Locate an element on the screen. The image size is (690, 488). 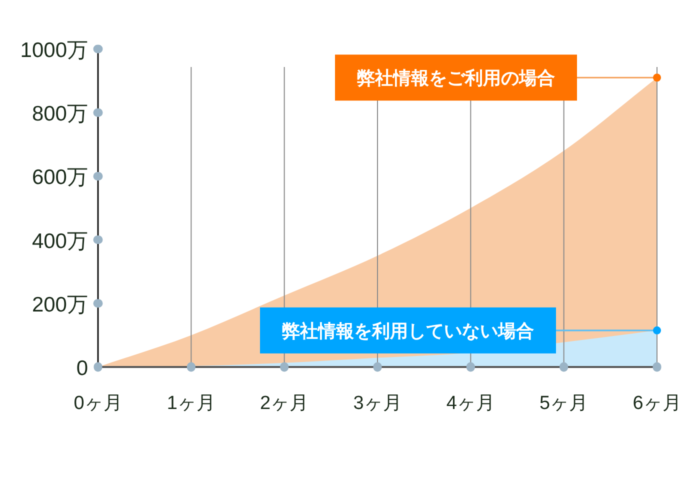
x-tick-label: 1ヶ月 is located at coordinates (191, 403).